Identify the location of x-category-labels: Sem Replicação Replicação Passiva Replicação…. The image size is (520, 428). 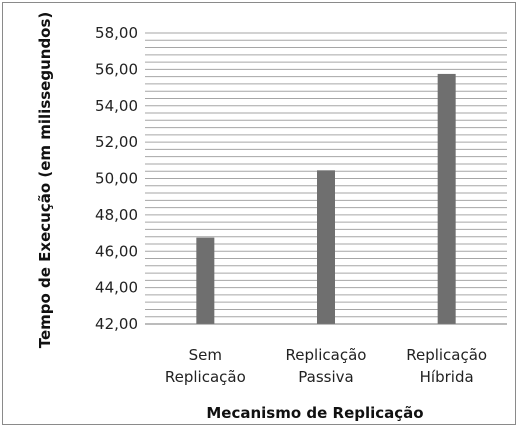
(326, 366).